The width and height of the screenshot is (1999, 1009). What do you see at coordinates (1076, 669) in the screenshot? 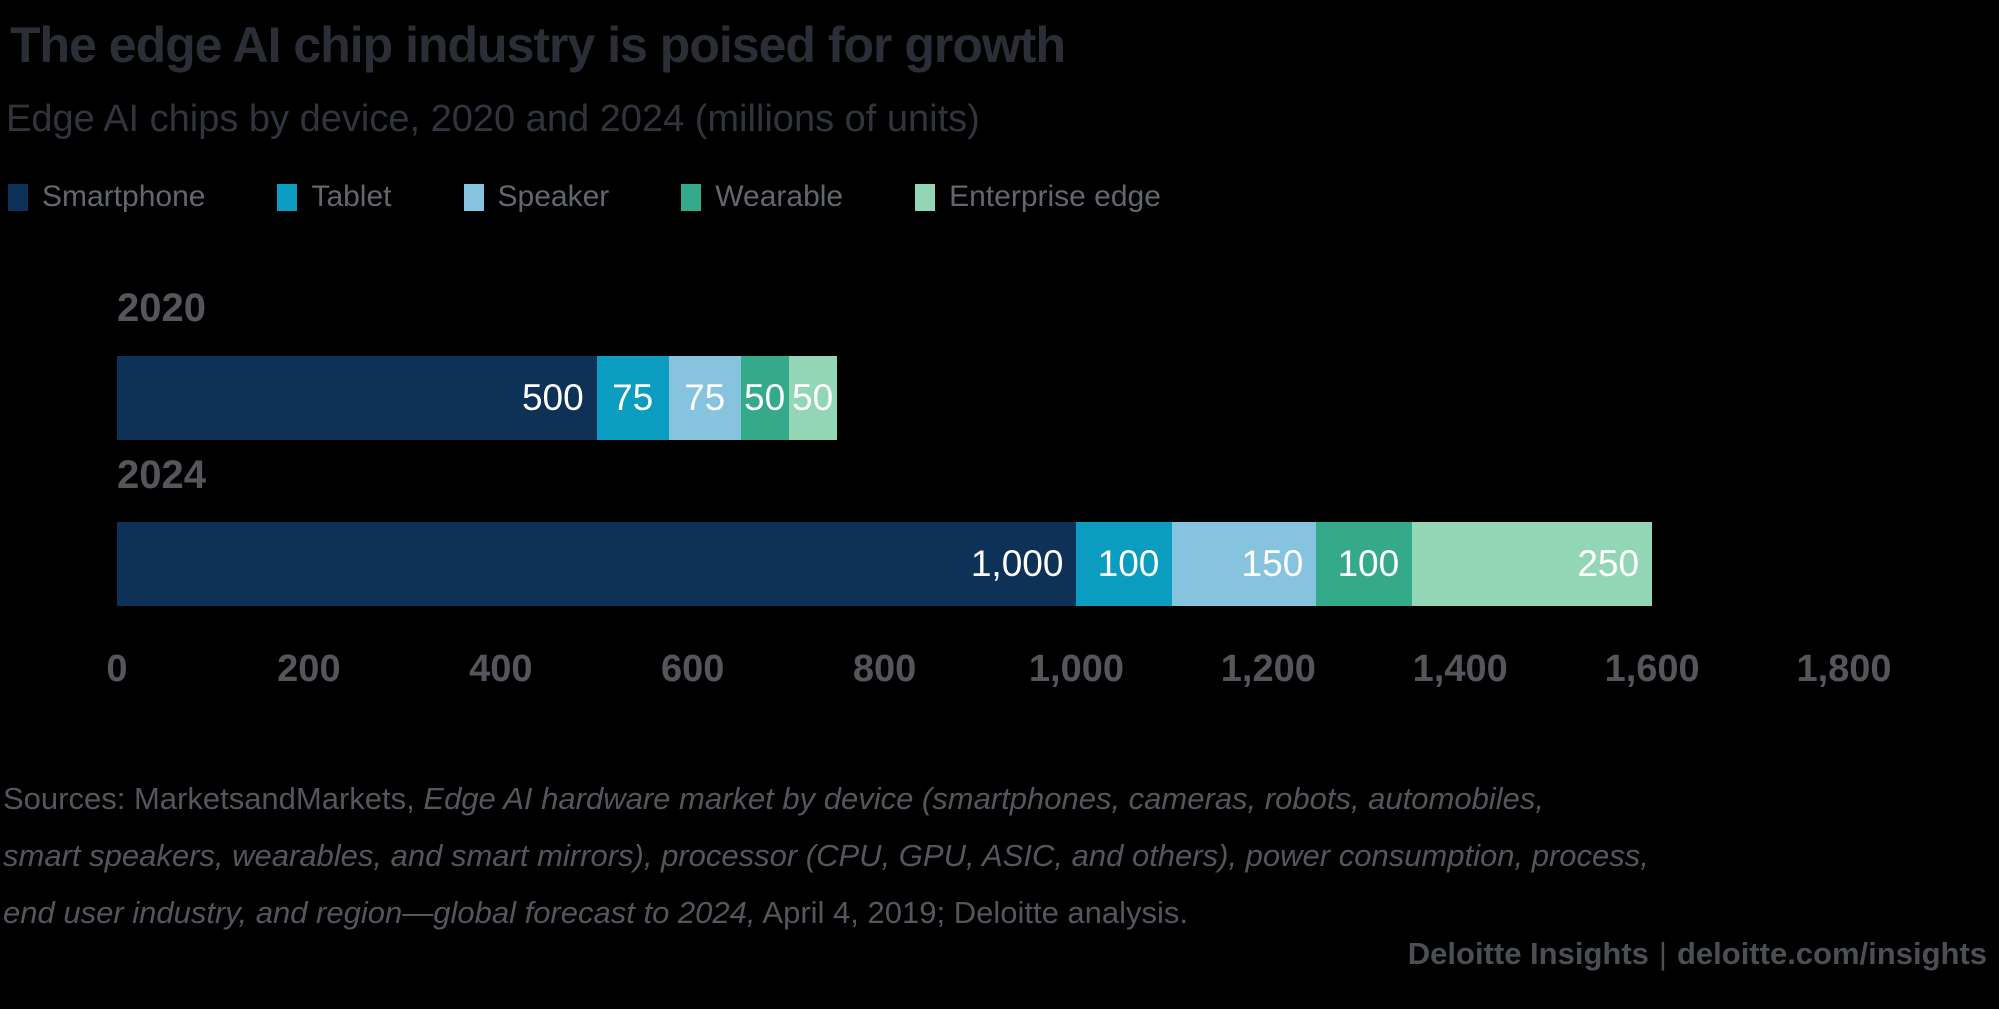
I see `x-tick-1000: 1,000` at bounding box center [1076, 669].